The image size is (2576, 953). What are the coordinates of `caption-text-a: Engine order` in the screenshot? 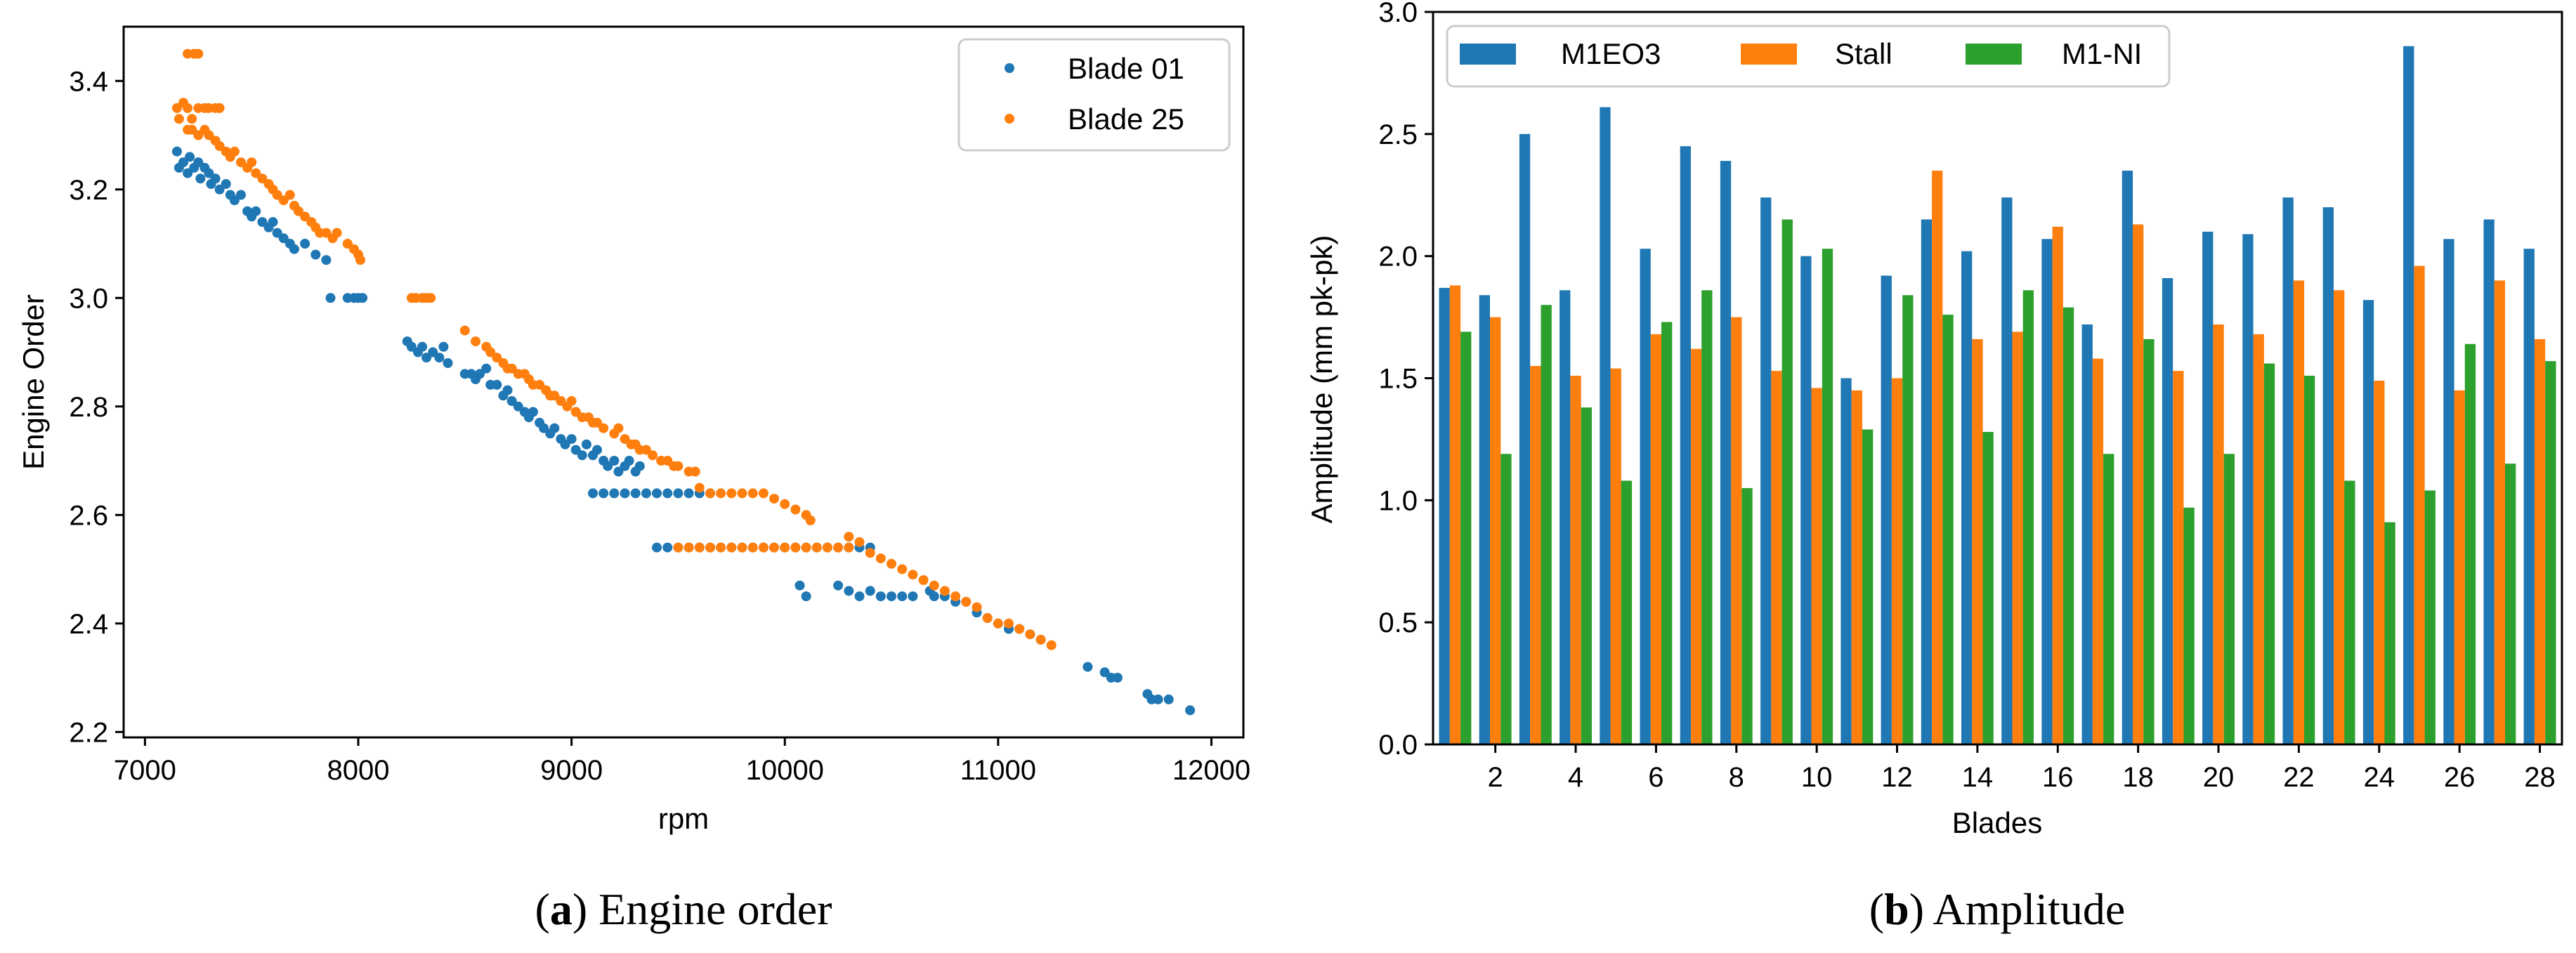 It's located at (716, 909).